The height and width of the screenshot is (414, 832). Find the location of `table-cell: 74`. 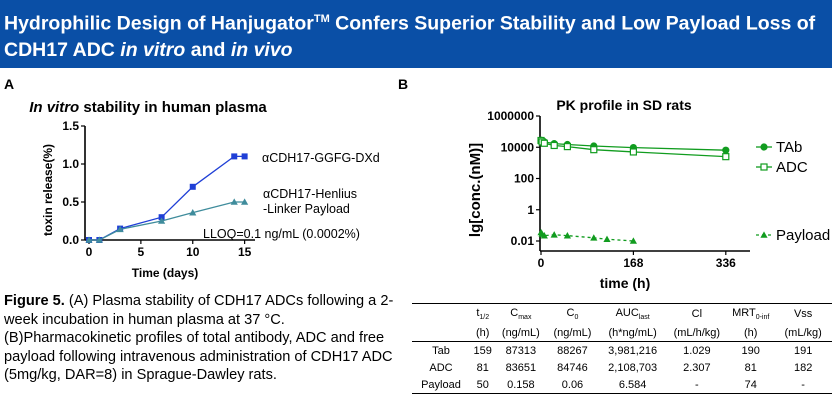

table-cell: 74 is located at coordinates (751, 385).